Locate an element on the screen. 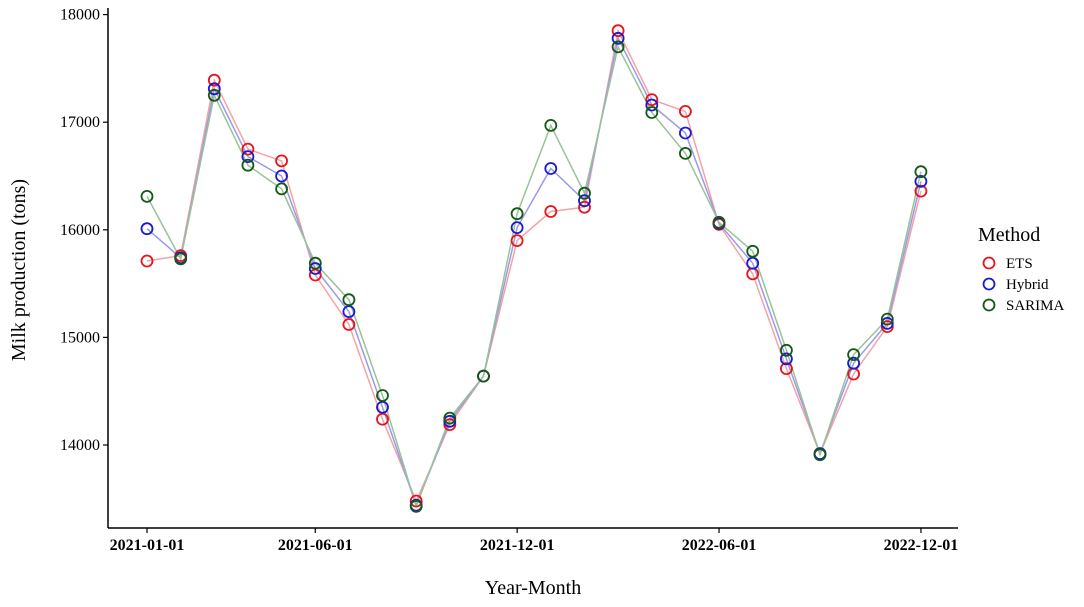  y-tick-label: 14000 is located at coordinates (80, 445).